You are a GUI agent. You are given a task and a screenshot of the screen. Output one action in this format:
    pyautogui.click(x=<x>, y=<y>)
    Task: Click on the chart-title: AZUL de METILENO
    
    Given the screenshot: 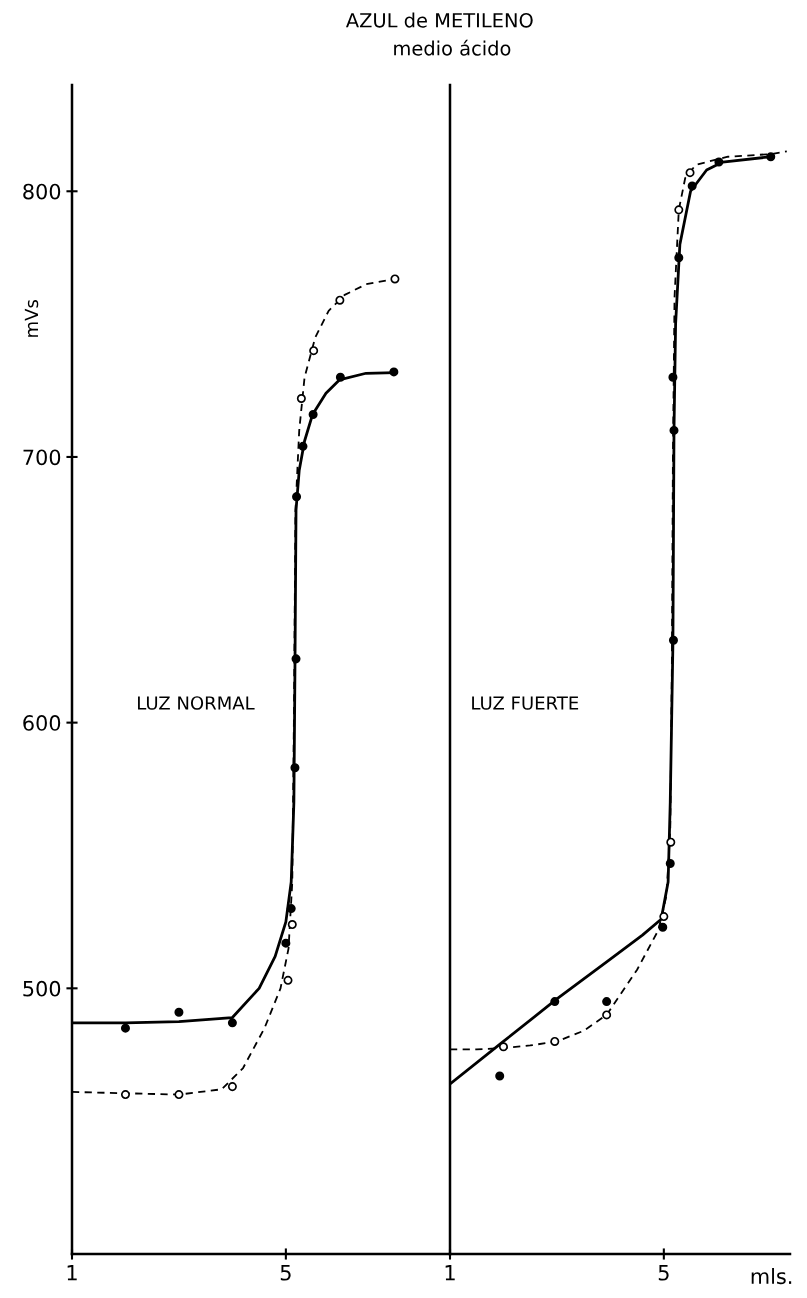 What is the action you would take?
    pyautogui.click(x=439, y=20)
    